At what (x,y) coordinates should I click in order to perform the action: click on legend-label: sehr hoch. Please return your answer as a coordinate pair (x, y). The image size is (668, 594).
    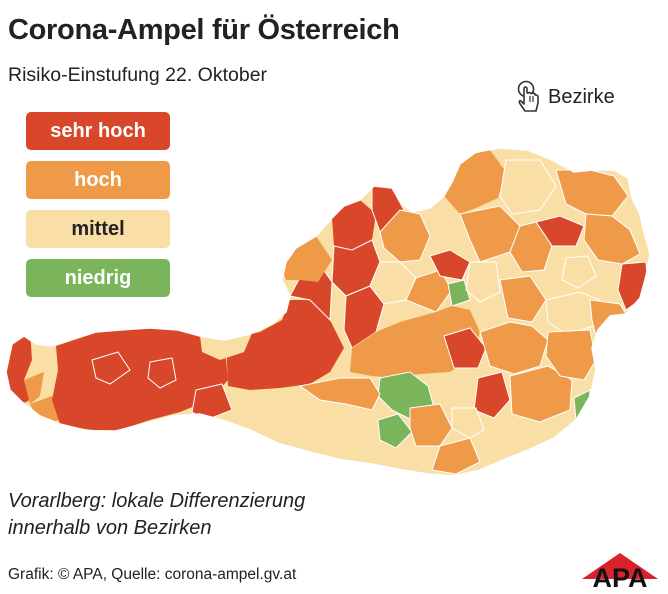
    Looking at the image, I should click on (98, 130).